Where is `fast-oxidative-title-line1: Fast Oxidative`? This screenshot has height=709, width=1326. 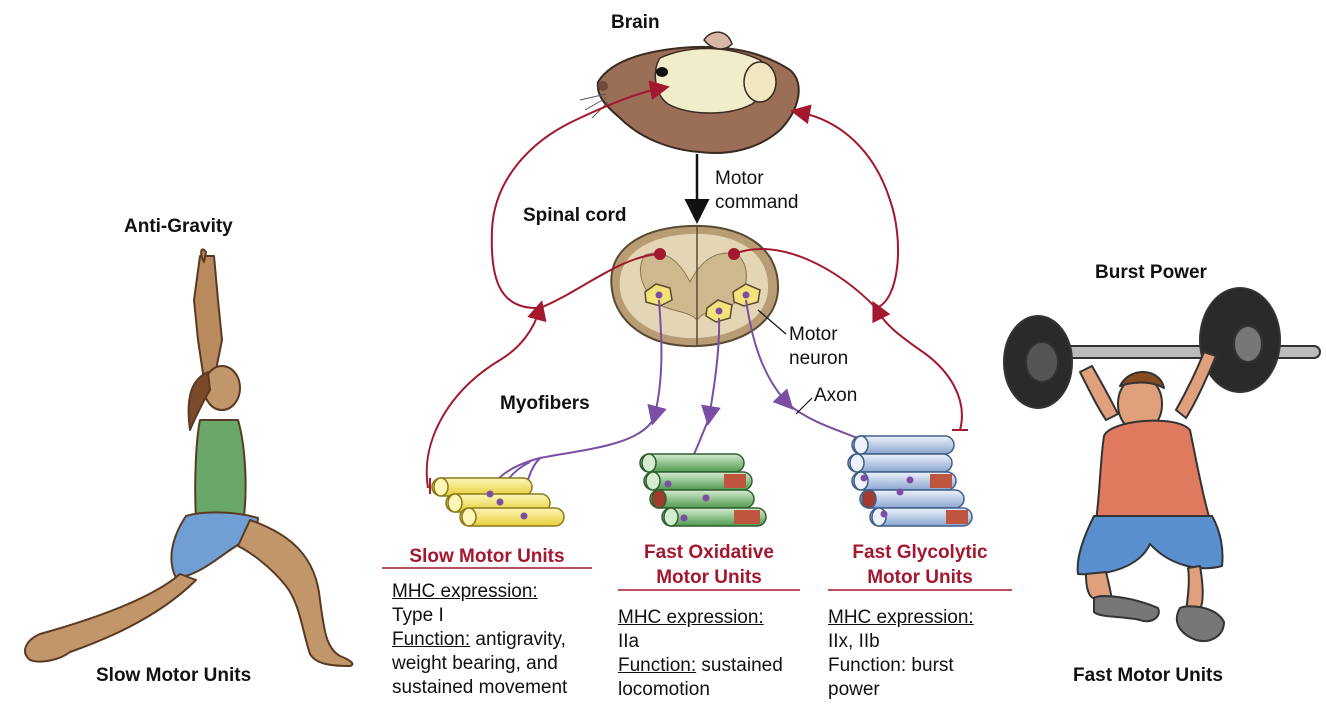 fast-oxidative-title-line1: Fast Oxidative is located at coordinates (709, 552).